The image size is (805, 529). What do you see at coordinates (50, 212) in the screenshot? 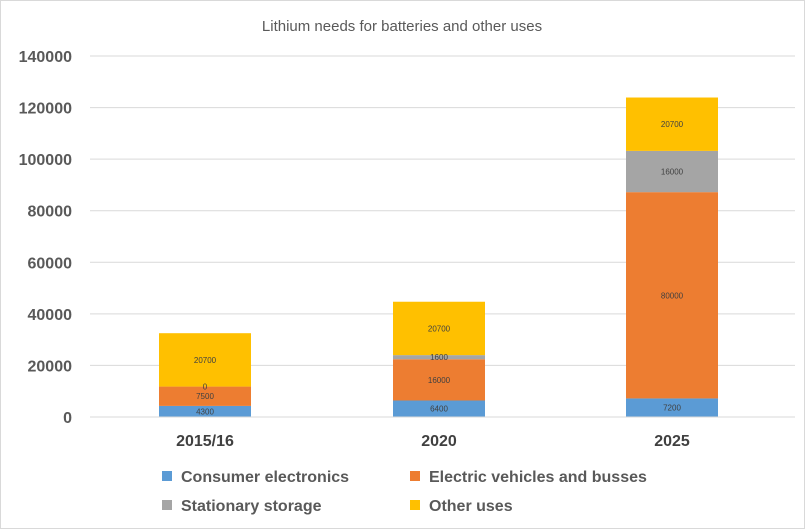
I see `y-tick-label: 80000` at bounding box center [50, 212].